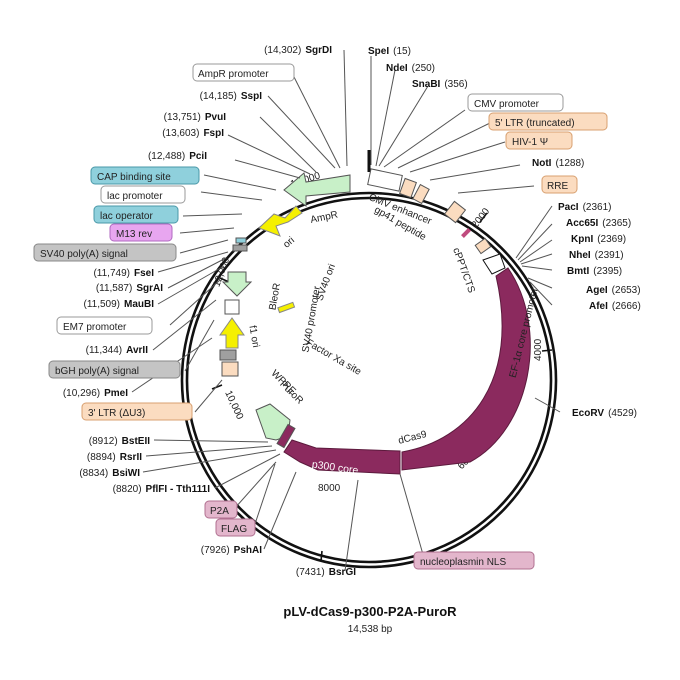 The height and width of the screenshot is (680, 680). I want to click on cap-site-block, so click(241, 240).